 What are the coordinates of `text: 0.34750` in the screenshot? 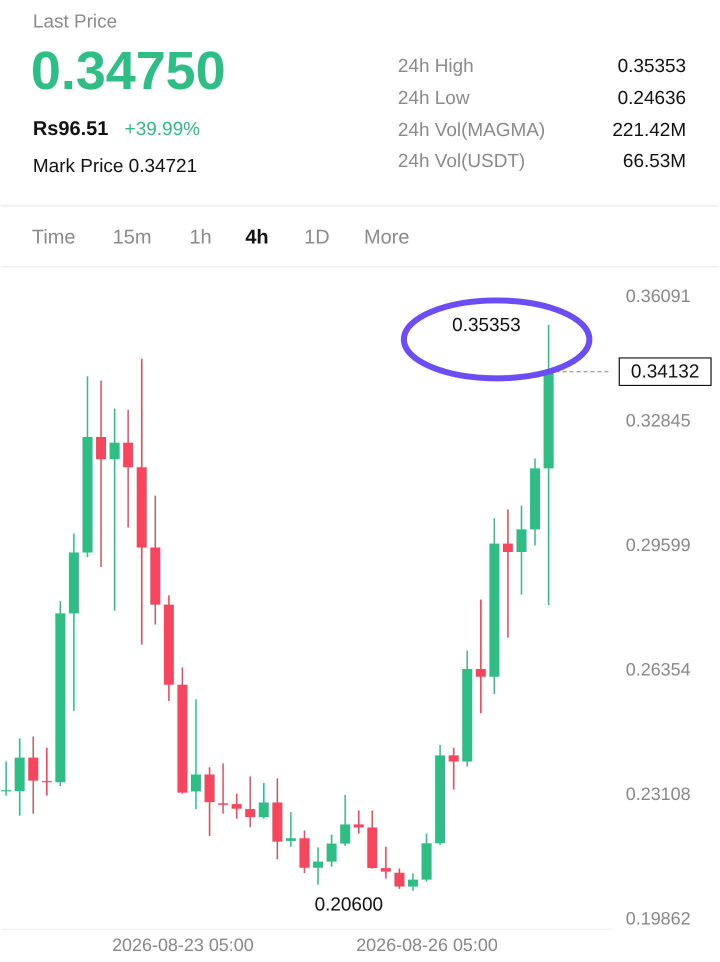 It's located at (128, 71).